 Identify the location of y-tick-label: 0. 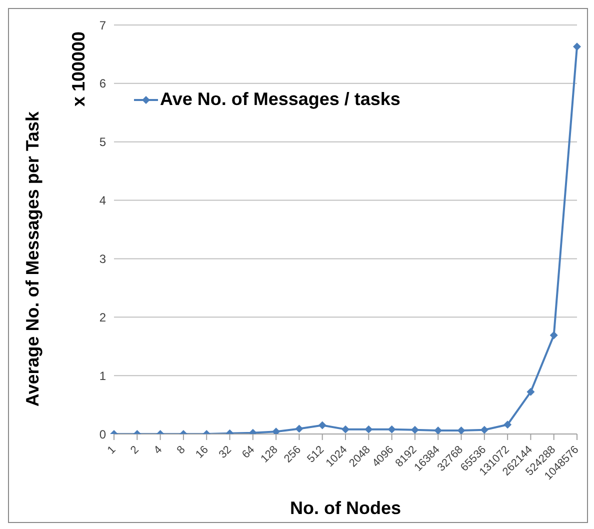
(102, 434).